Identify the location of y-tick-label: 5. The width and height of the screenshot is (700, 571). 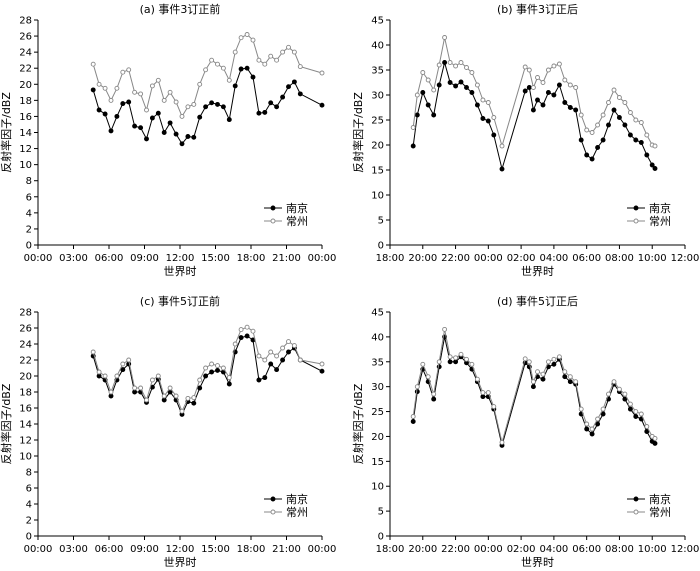
(381, 221).